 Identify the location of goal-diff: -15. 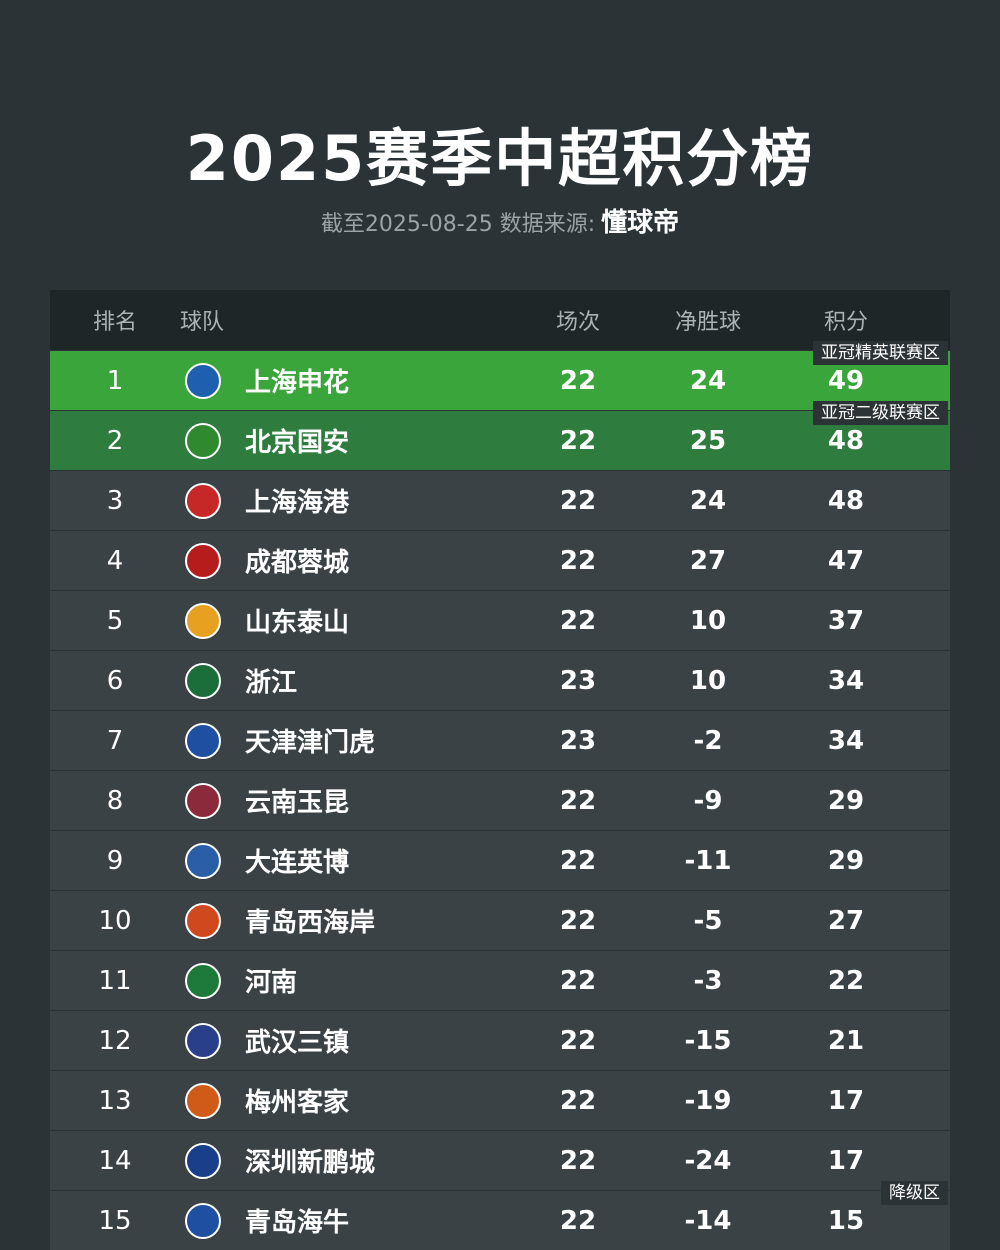
(708, 1040).